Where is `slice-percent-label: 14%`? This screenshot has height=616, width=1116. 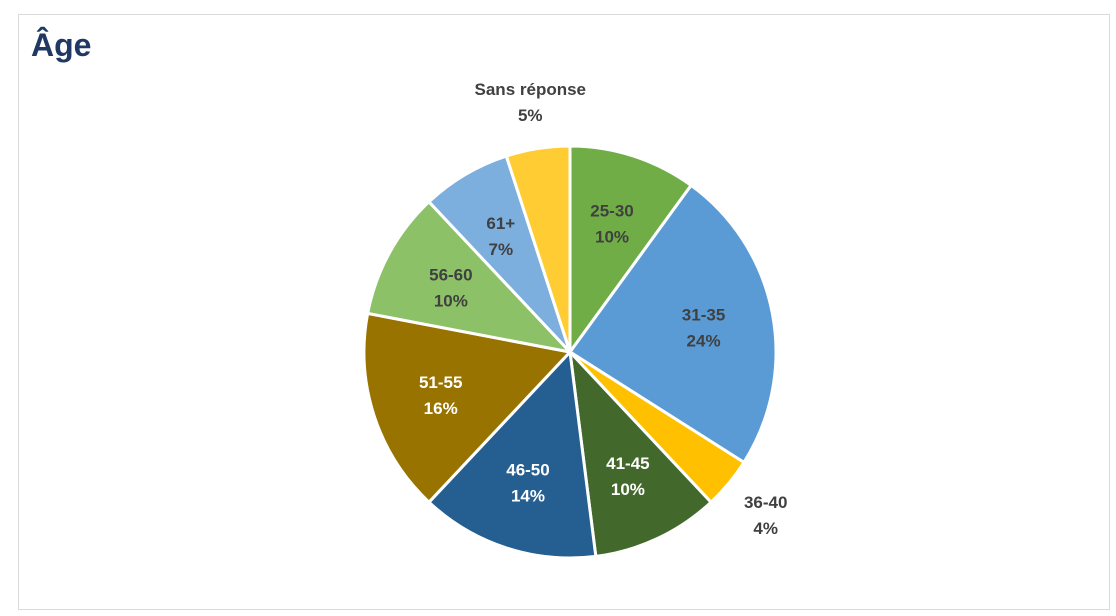 slice-percent-label: 14% is located at coordinates (528, 495).